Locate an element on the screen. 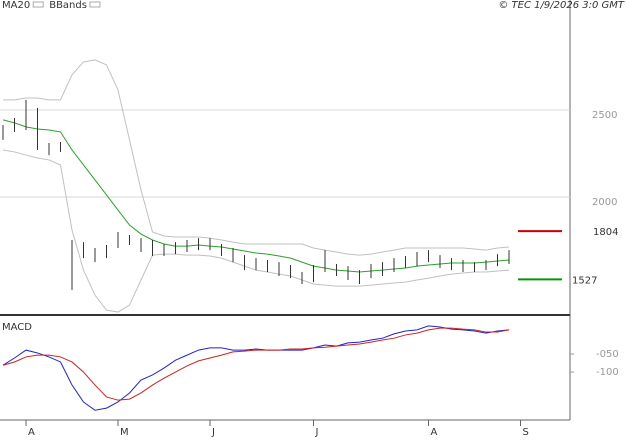 The width and height of the screenshot is (627, 440). level-label: 1527 is located at coordinates (584, 280).